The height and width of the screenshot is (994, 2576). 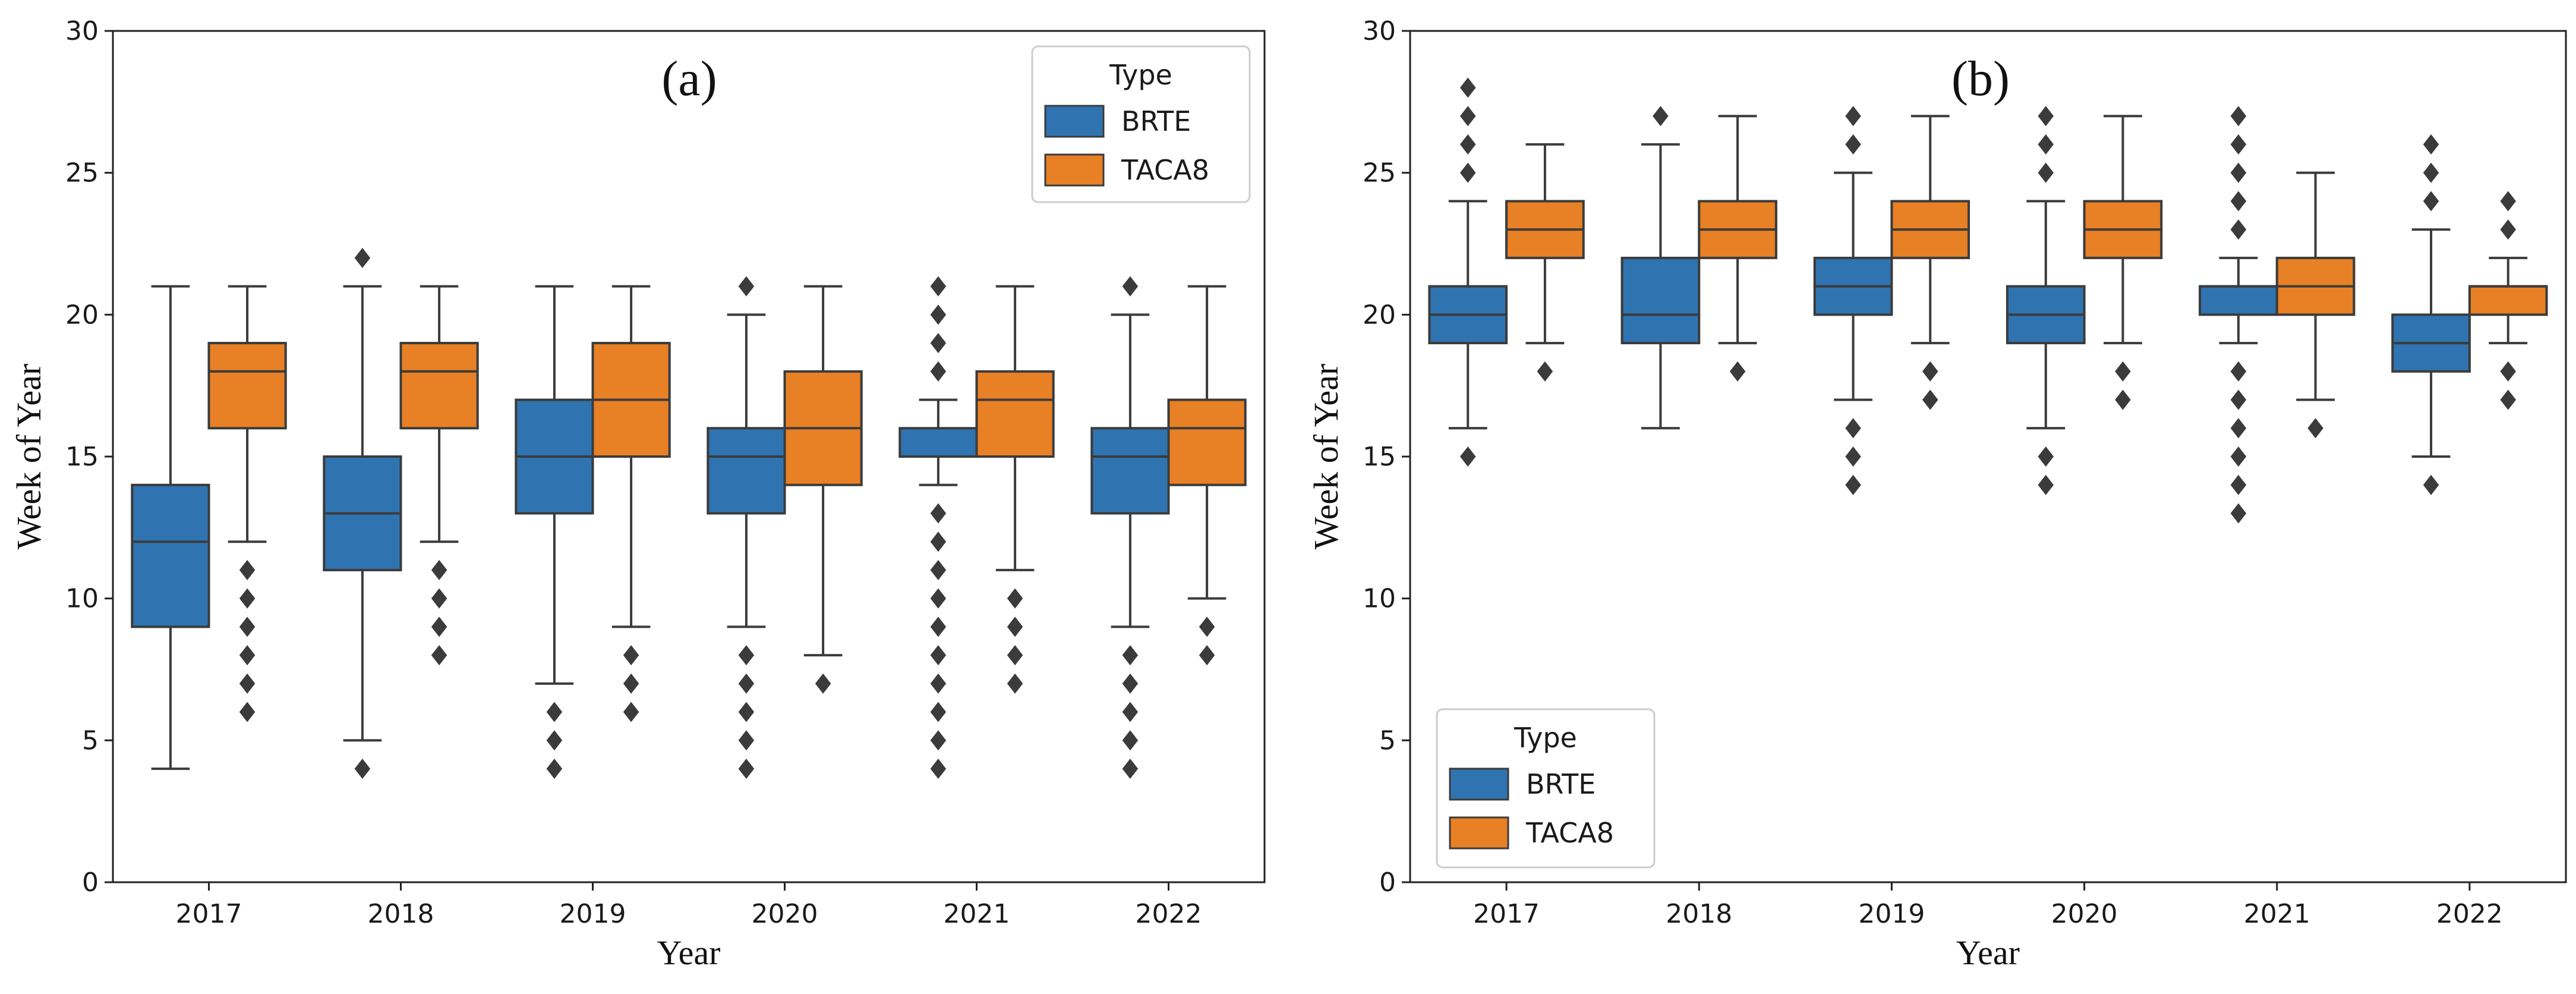 I want to click on panel-b-y-axis-label: Week of Year, so click(x=1326, y=457).